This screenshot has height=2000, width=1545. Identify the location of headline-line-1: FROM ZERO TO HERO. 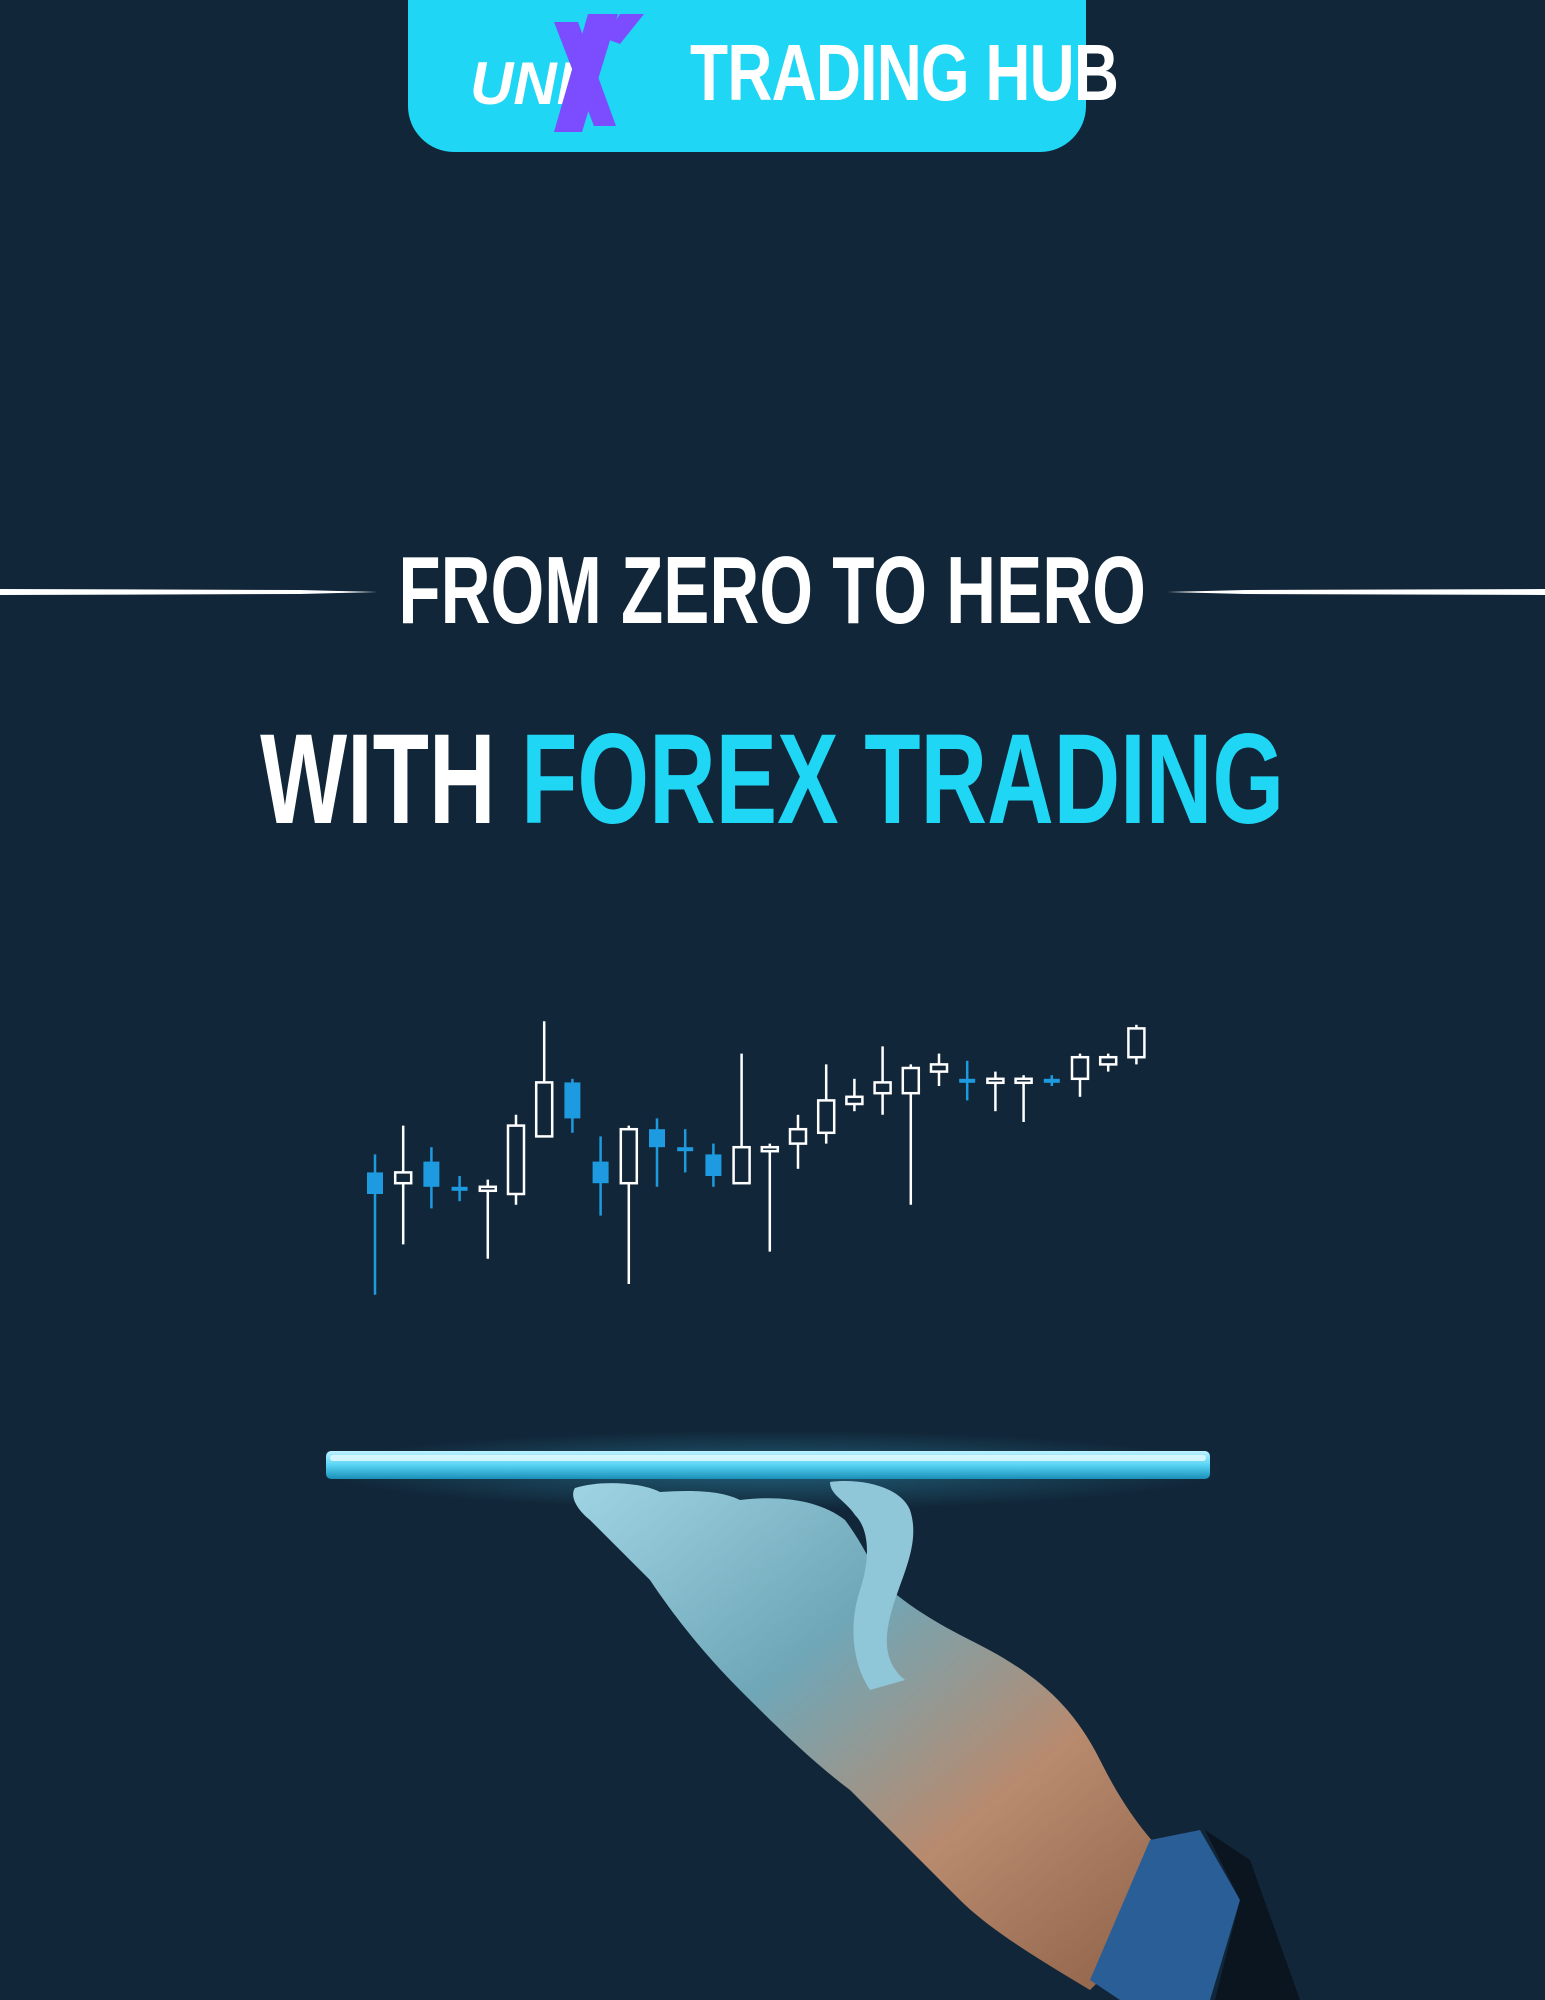
(772, 591).